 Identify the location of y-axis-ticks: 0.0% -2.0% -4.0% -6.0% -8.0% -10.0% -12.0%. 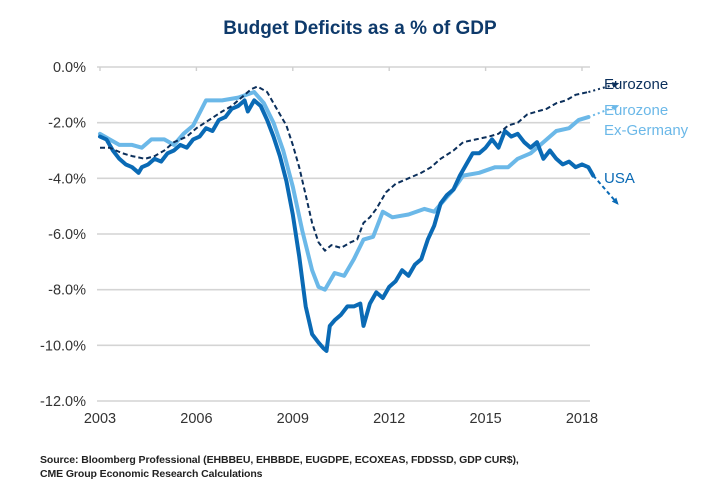
(63, 235).